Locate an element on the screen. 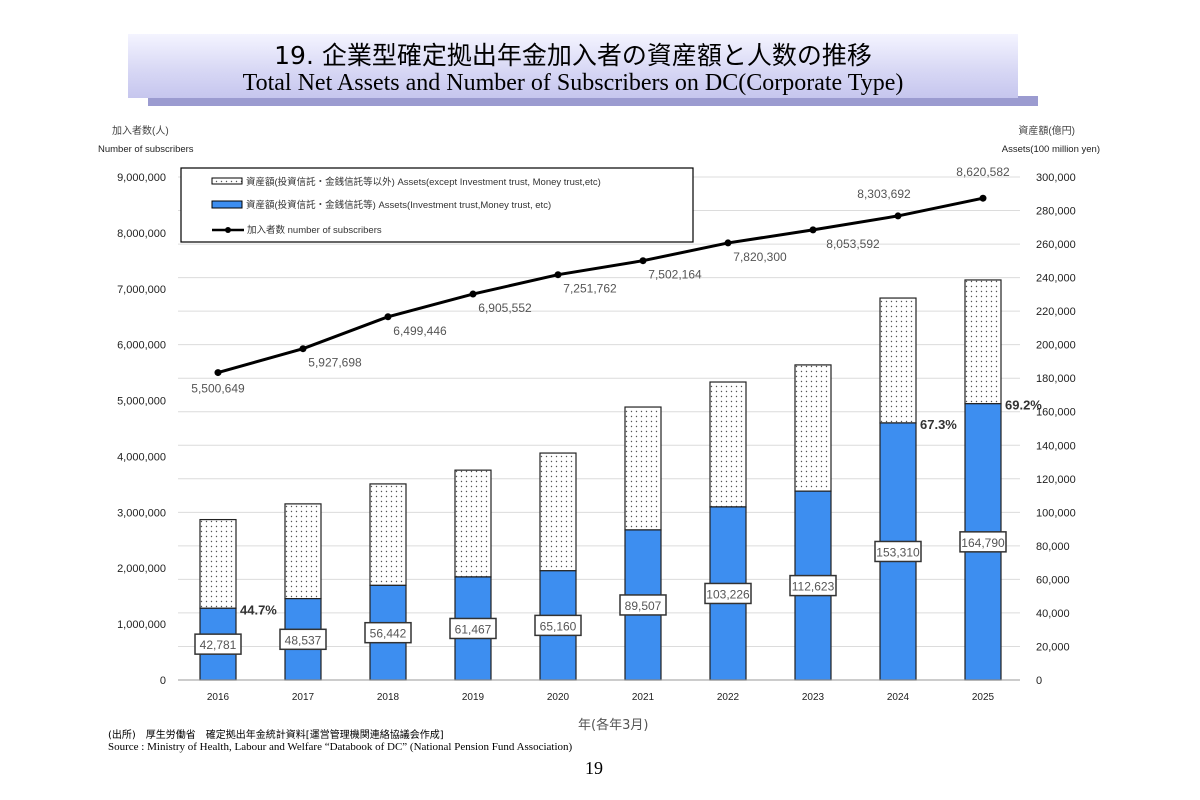 The width and height of the screenshot is (1200, 800). subscribers-value-label: 6,905,552 is located at coordinates (505, 308).